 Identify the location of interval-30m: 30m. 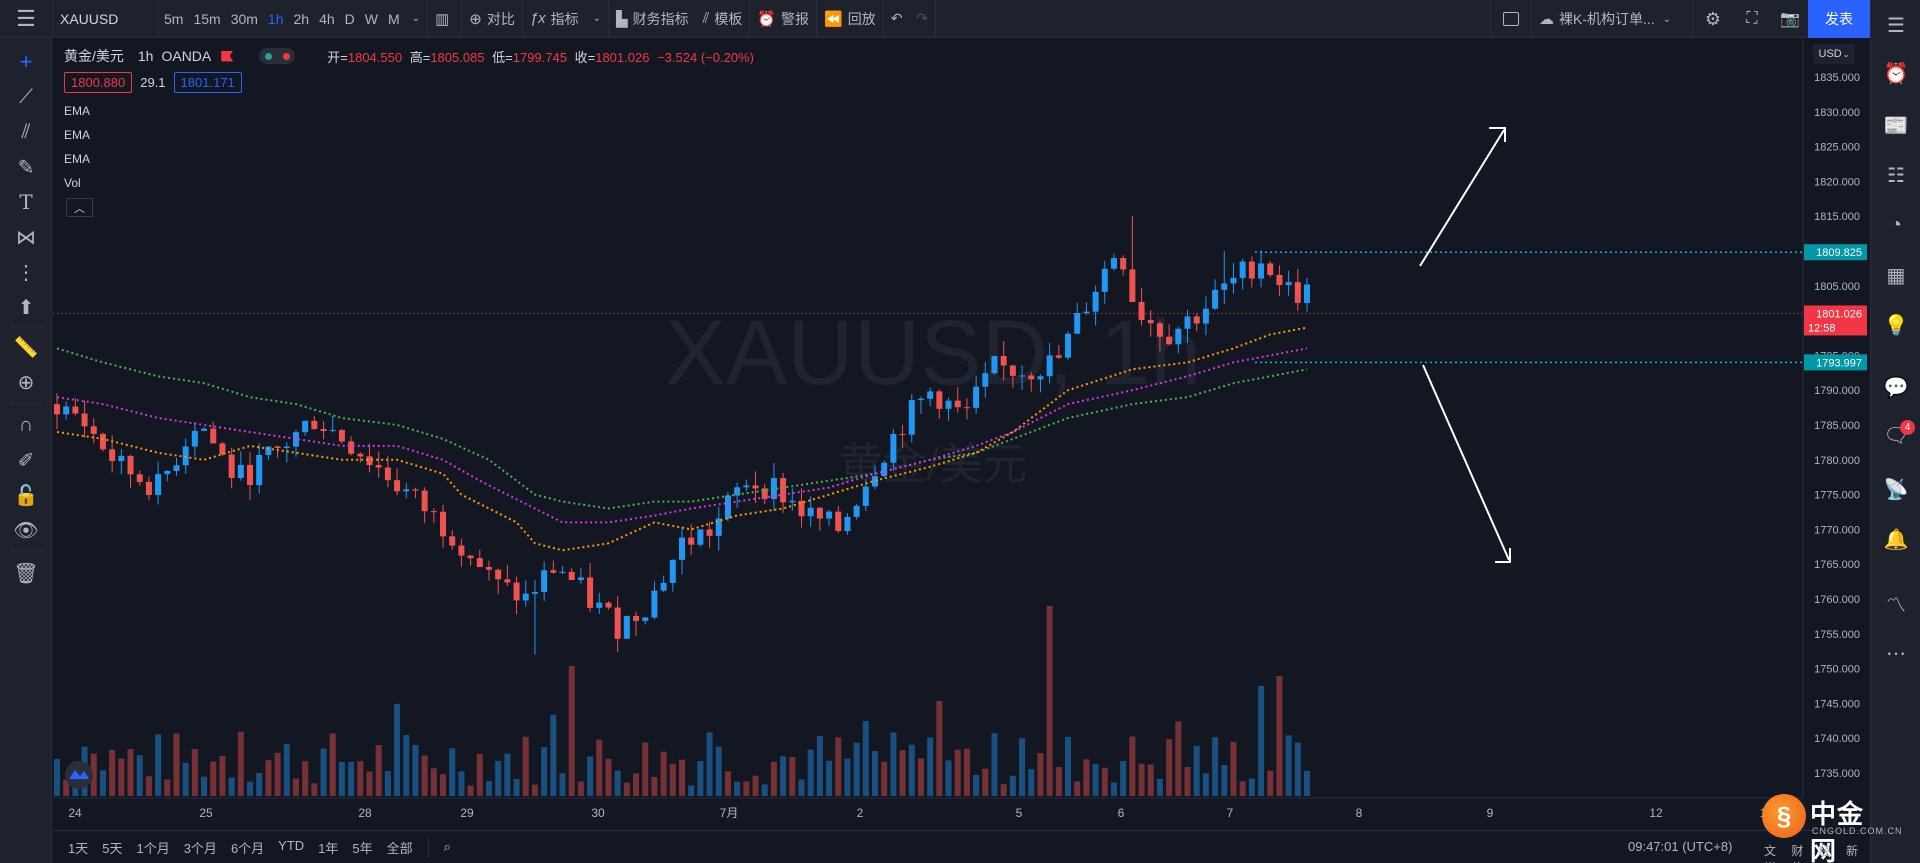
(244, 18).